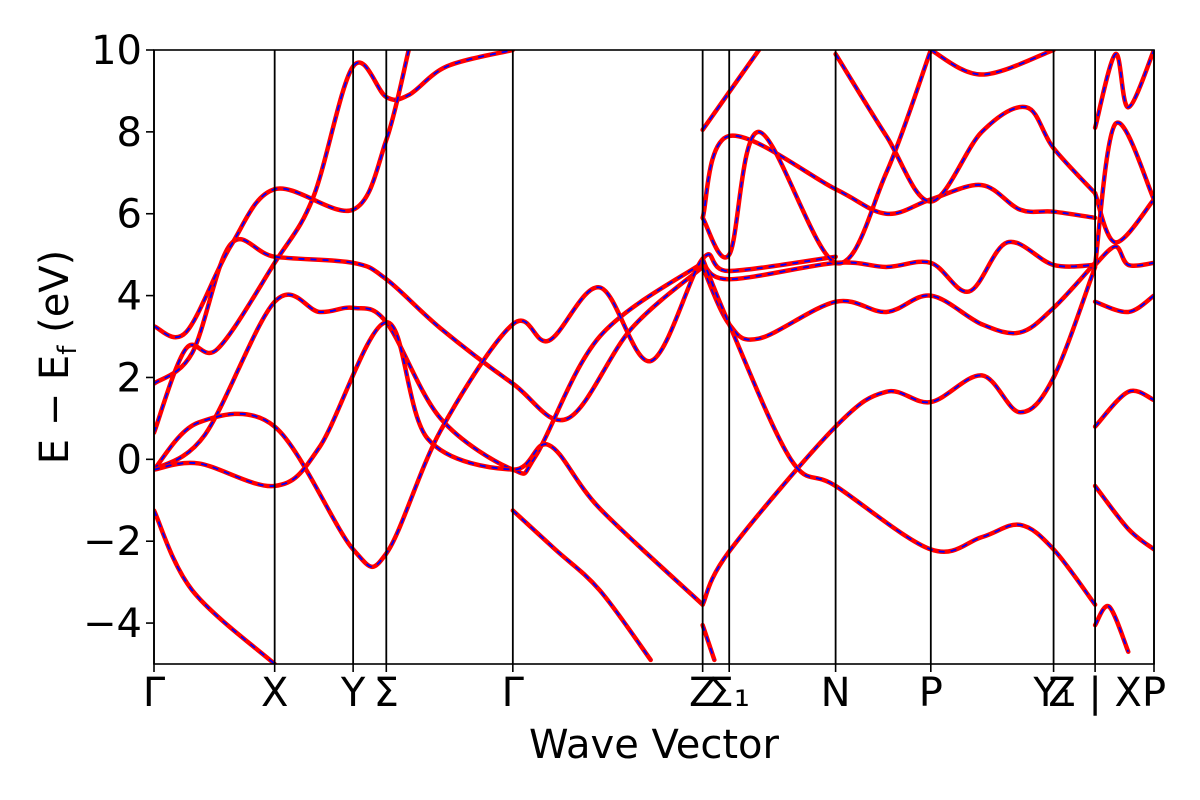  I want to click on y-tick-label-1: −2, so click(112, 542).